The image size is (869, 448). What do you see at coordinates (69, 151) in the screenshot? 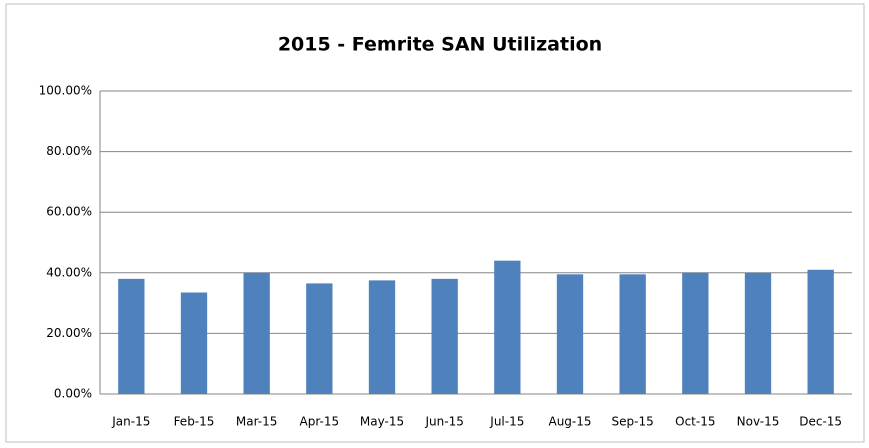
I see `y-tick-label: 80.00%` at bounding box center [69, 151].